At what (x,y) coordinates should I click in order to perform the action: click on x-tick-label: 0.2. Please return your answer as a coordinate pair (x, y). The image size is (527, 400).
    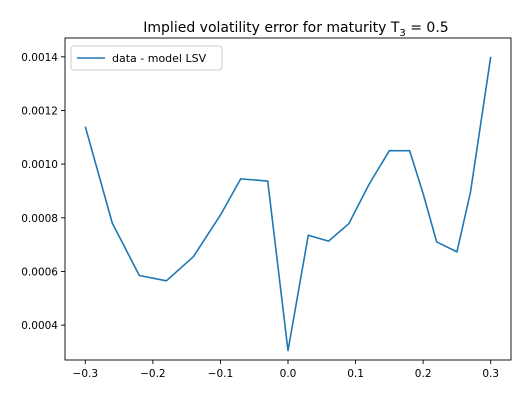
    Looking at the image, I should click on (423, 374).